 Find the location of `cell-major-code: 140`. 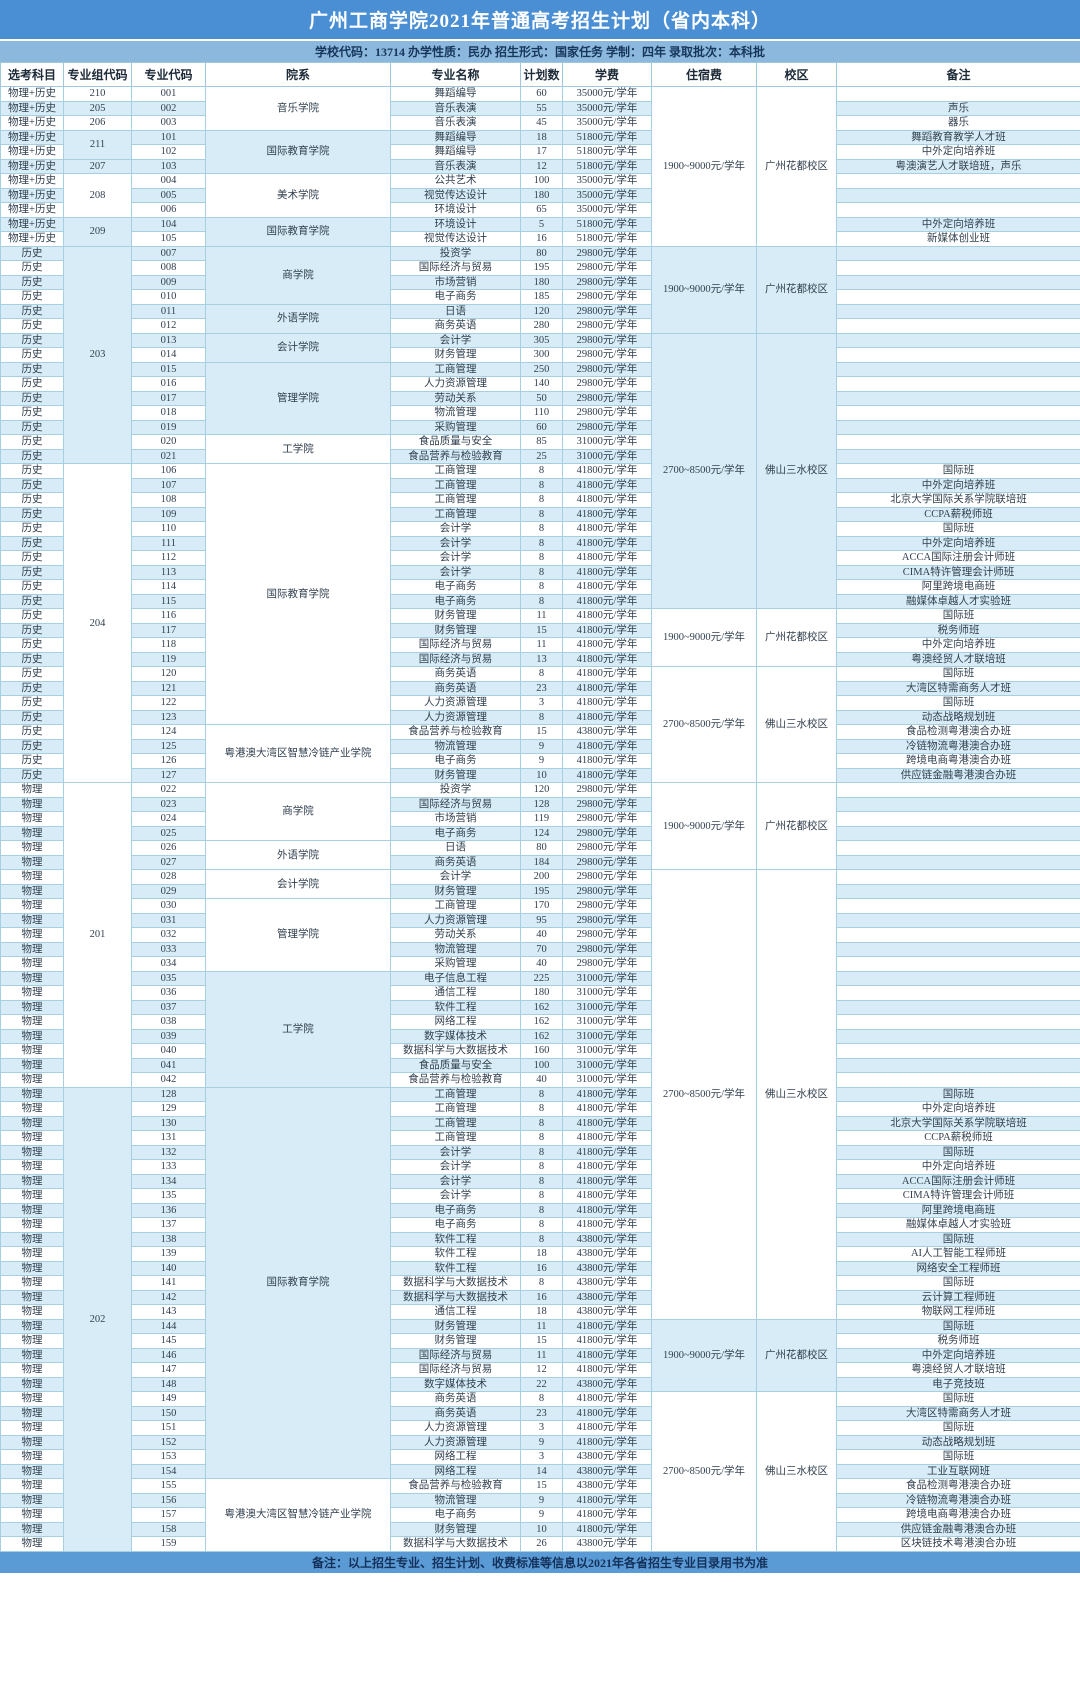

cell-major-code: 140 is located at coordinates (168, 1268).